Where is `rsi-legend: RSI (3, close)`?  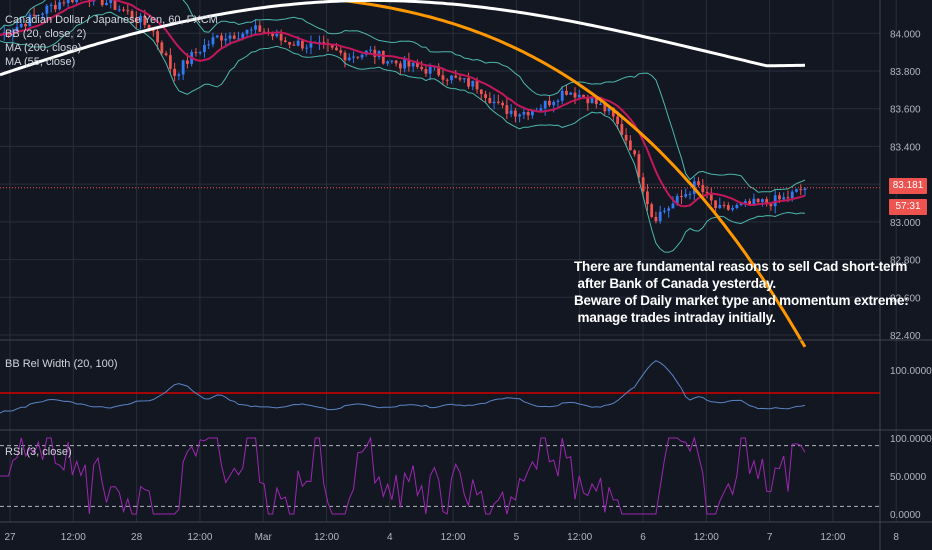 rsi-legend: RSI (3, close) is located at coordinates (38, 452).